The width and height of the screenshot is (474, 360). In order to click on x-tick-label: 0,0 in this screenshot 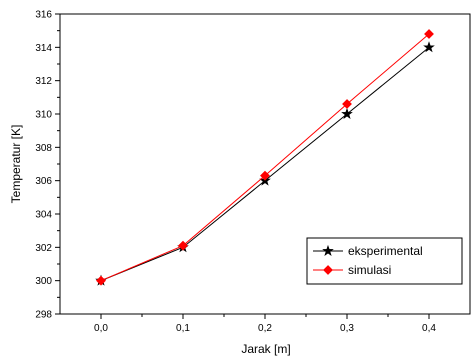, I will do `click(101, 328)`.